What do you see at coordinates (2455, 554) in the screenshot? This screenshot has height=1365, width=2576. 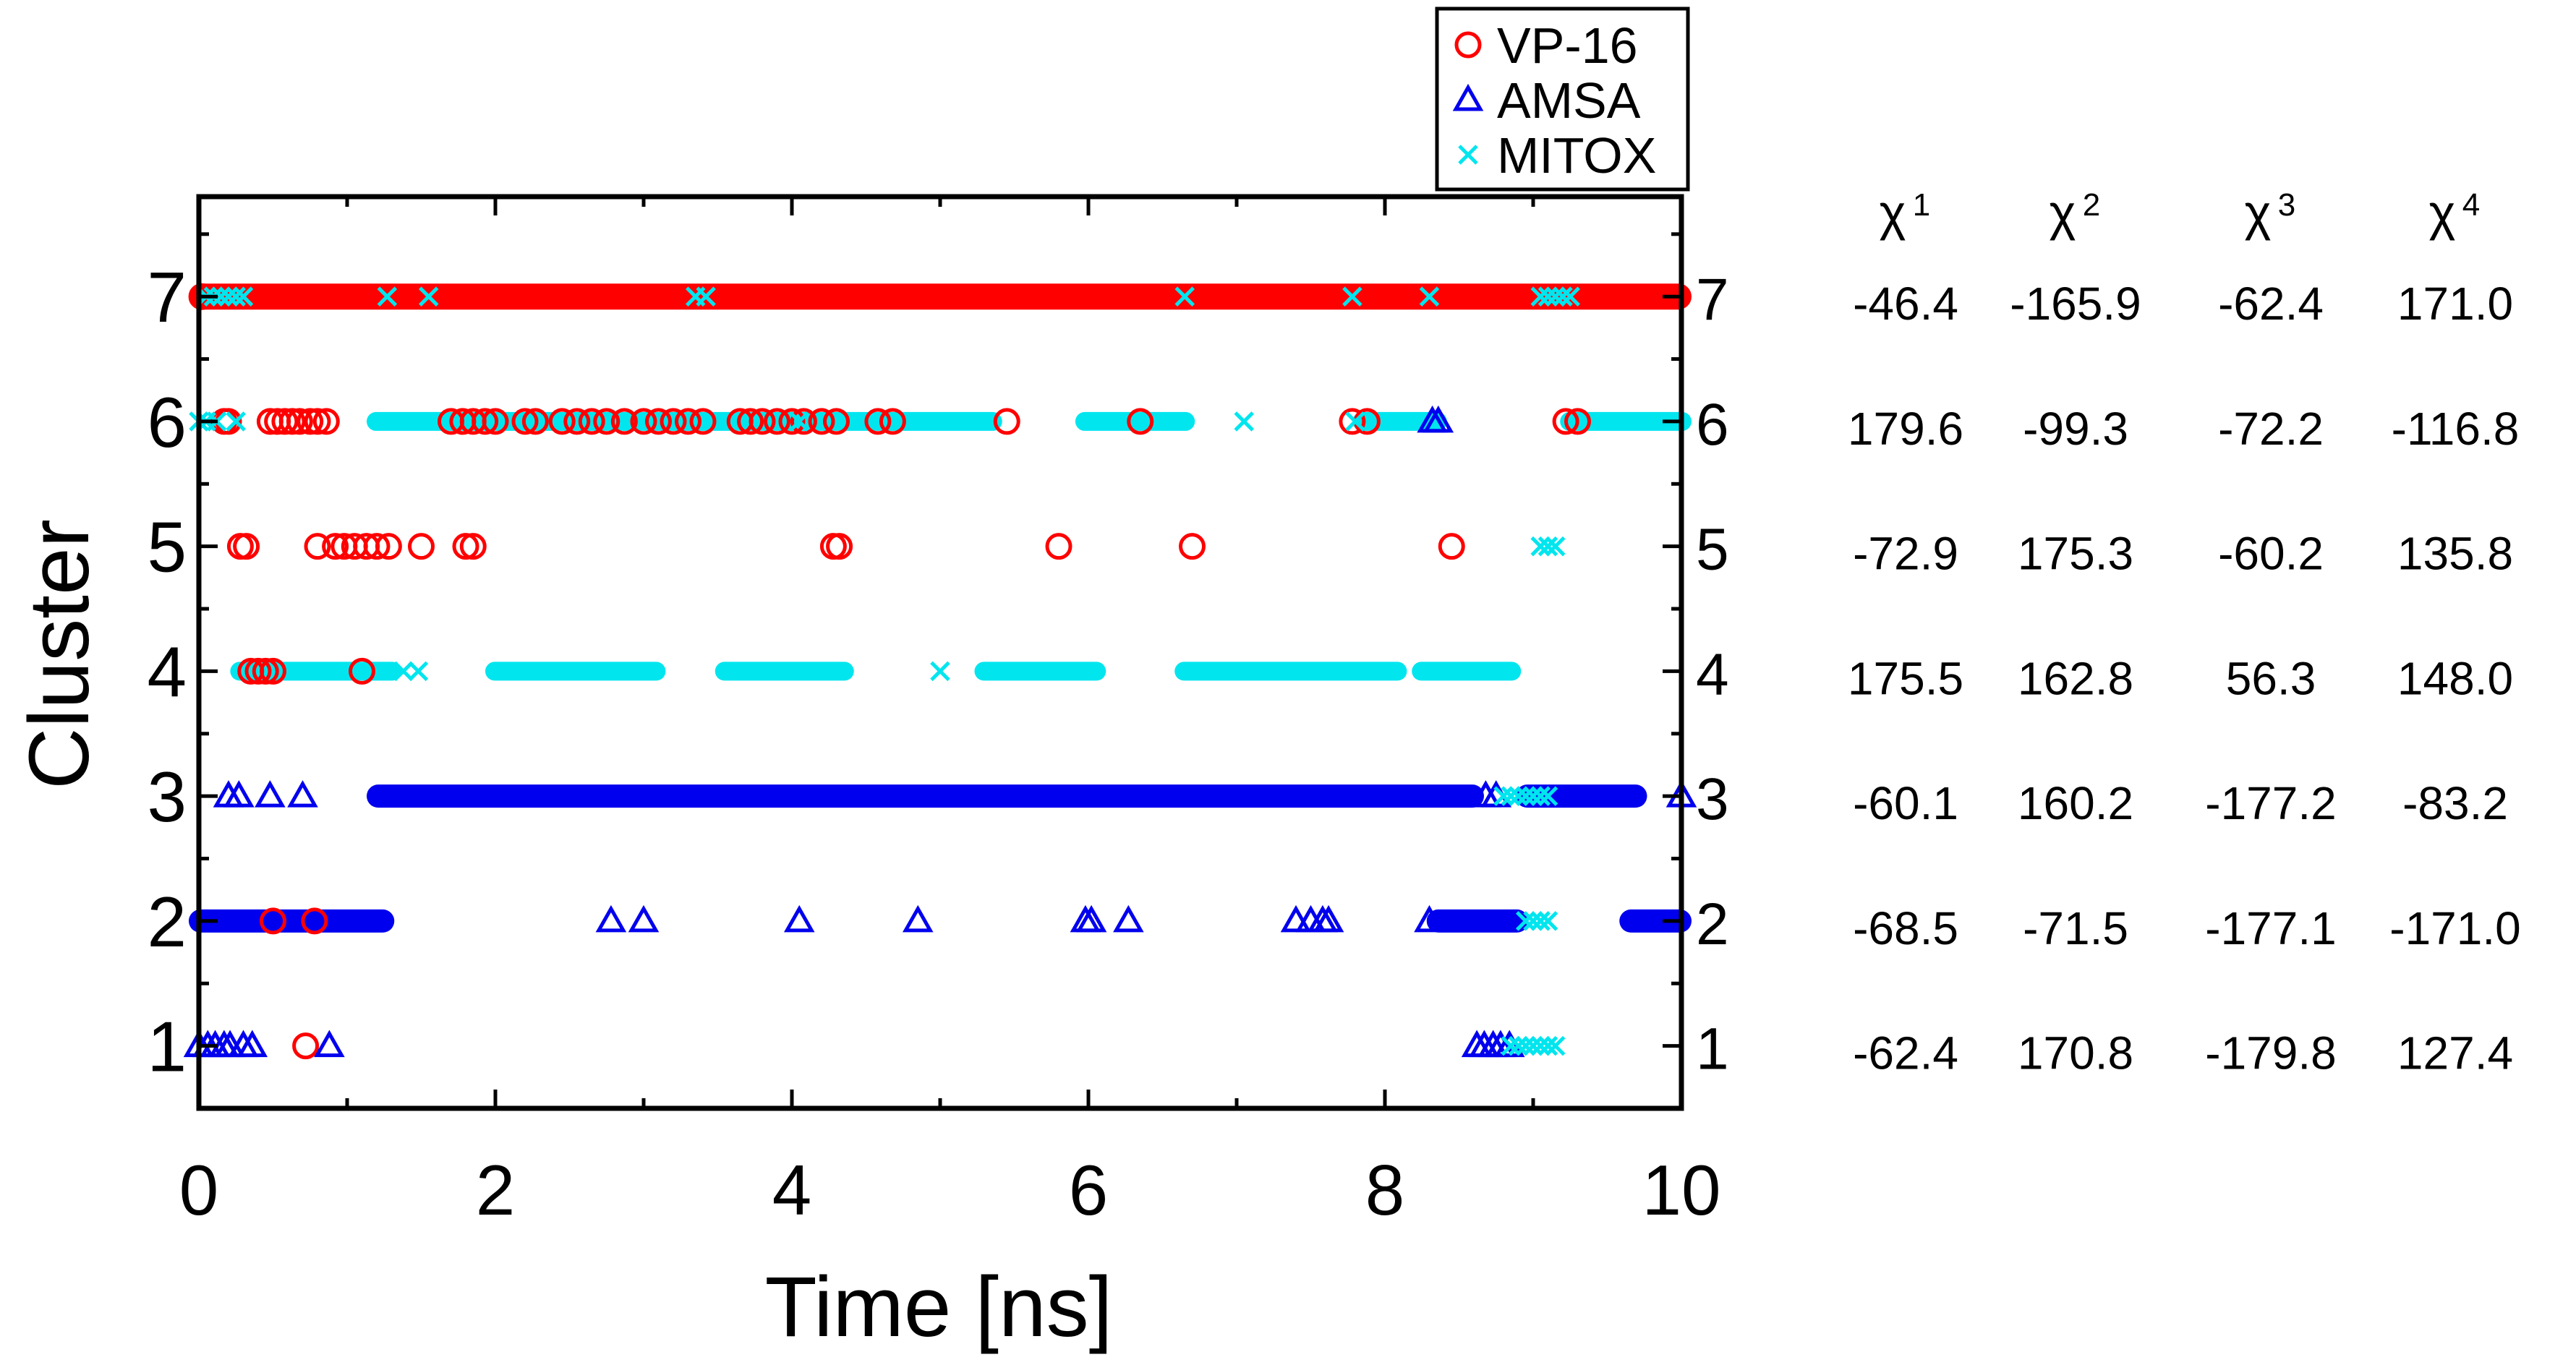 I see `dihedral-value: 135.8` at bounding box center [2455, 554].